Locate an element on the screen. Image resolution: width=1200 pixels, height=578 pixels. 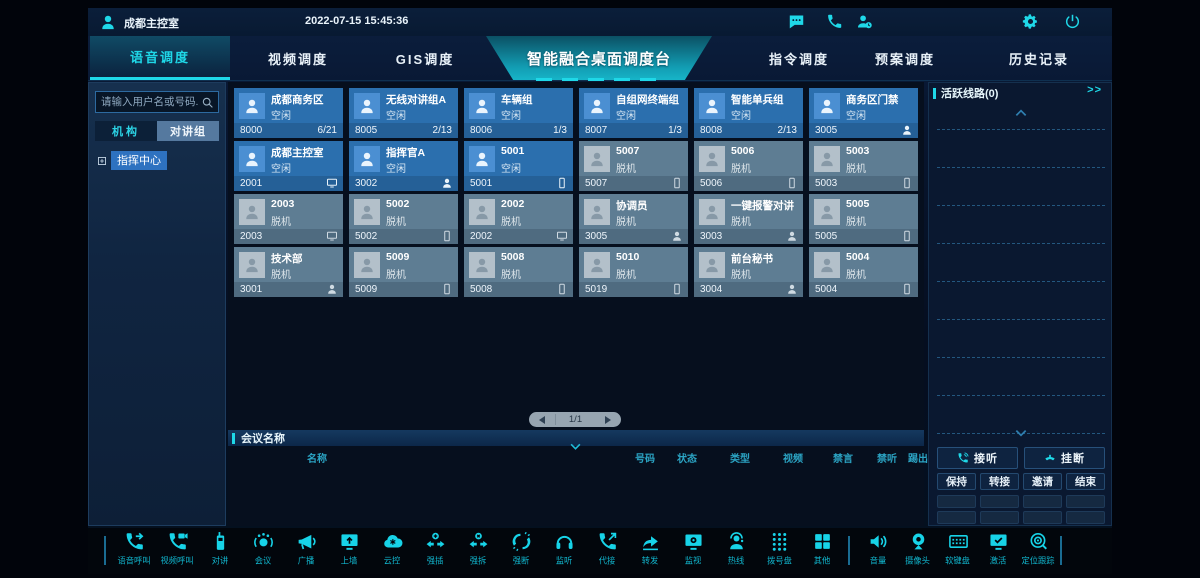
toolbar-button: 语音呼叫 is located at coordinates (134, 549).